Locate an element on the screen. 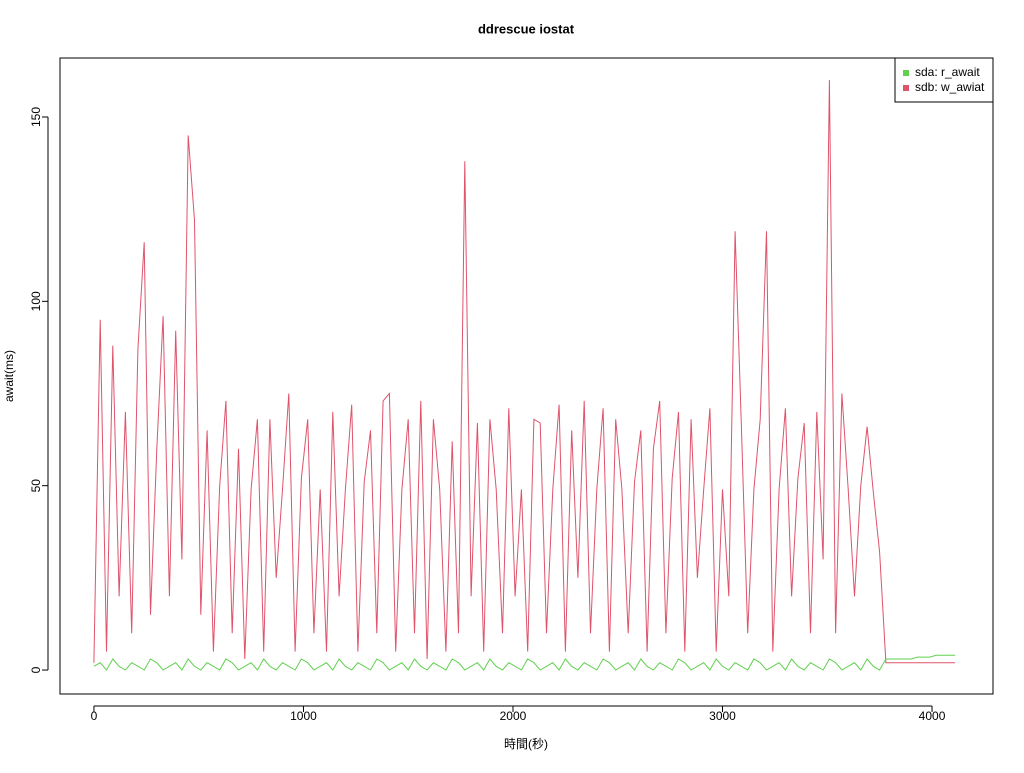 This screenshot has height=773, width=1024. x-tick-label: 3000 is located at coordinates (722, 716).